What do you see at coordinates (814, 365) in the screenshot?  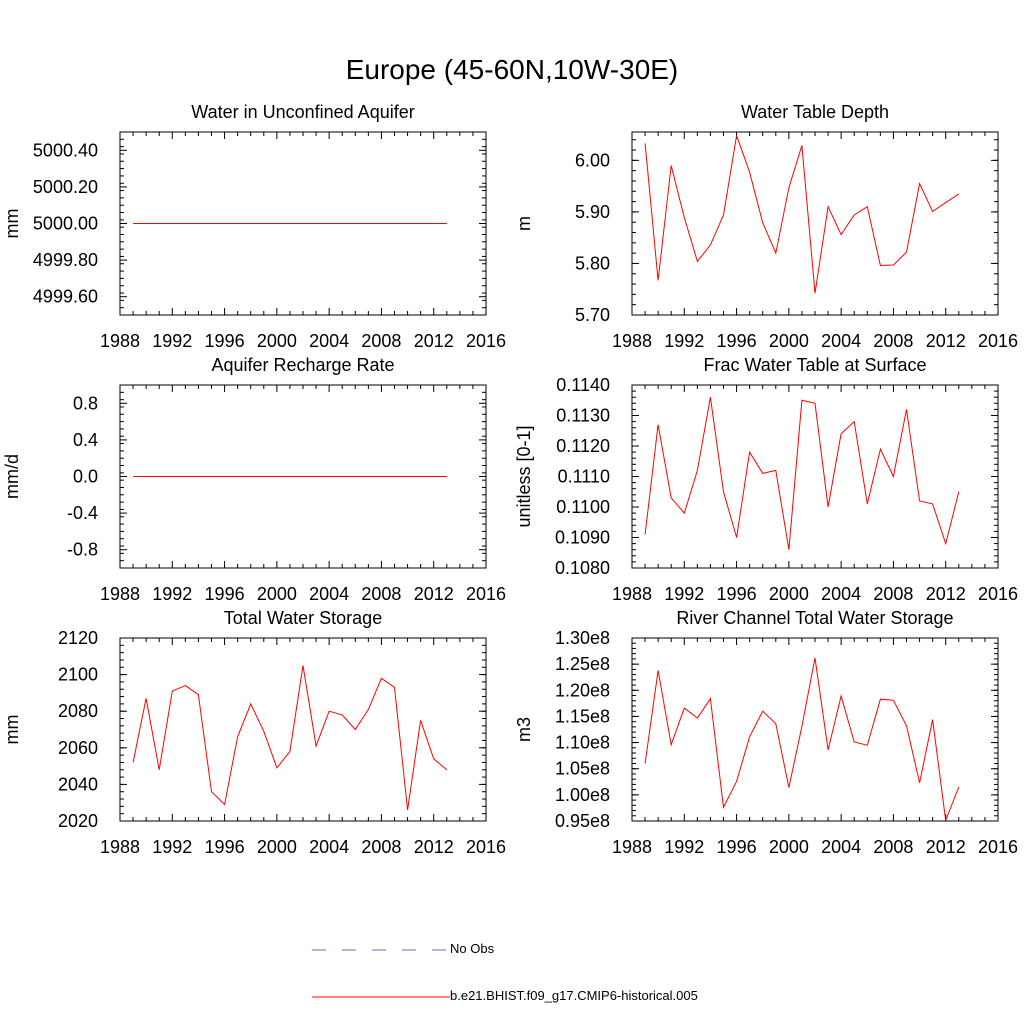 I see `chart-title: Frac Water Table at Surface` at bounding box center [814, 365].